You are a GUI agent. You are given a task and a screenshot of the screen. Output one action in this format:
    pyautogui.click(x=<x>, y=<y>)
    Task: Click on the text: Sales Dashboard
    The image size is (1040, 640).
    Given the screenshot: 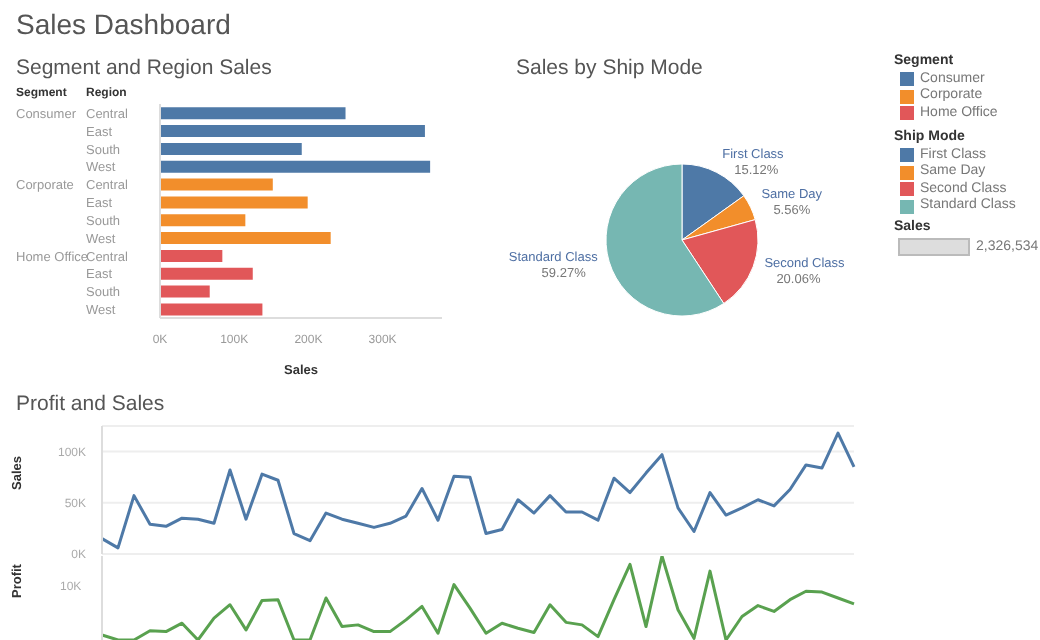 What is the action you would take?
    pyautogui.click(x=123, y=24)
    